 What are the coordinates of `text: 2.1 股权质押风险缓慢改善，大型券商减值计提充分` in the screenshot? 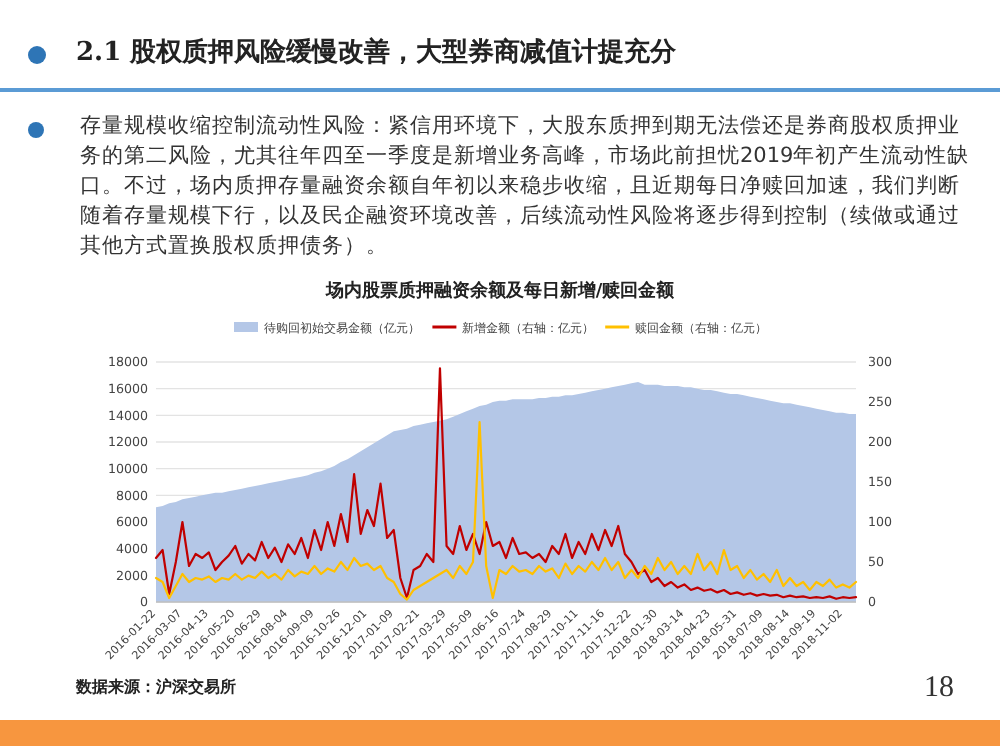 It's located at (376, 52).